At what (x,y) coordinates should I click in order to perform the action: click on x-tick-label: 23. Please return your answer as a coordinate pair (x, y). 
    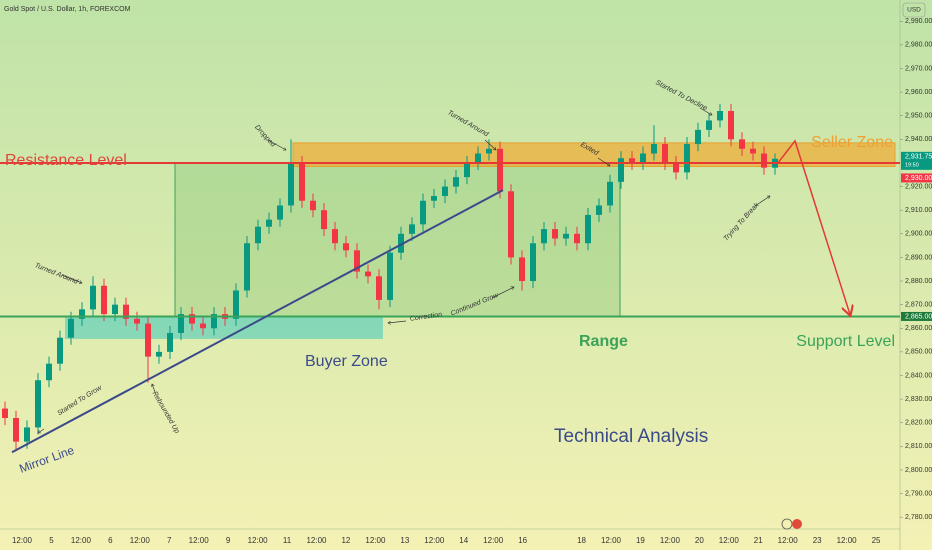
    Looking at the image, I should click on (817, 540).